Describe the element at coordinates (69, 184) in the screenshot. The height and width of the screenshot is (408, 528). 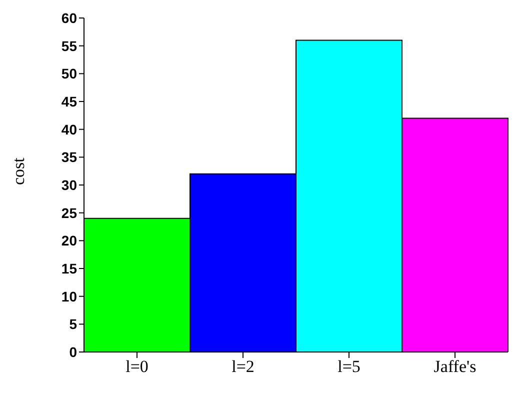
I see `y-tick-label: 30` at that location.